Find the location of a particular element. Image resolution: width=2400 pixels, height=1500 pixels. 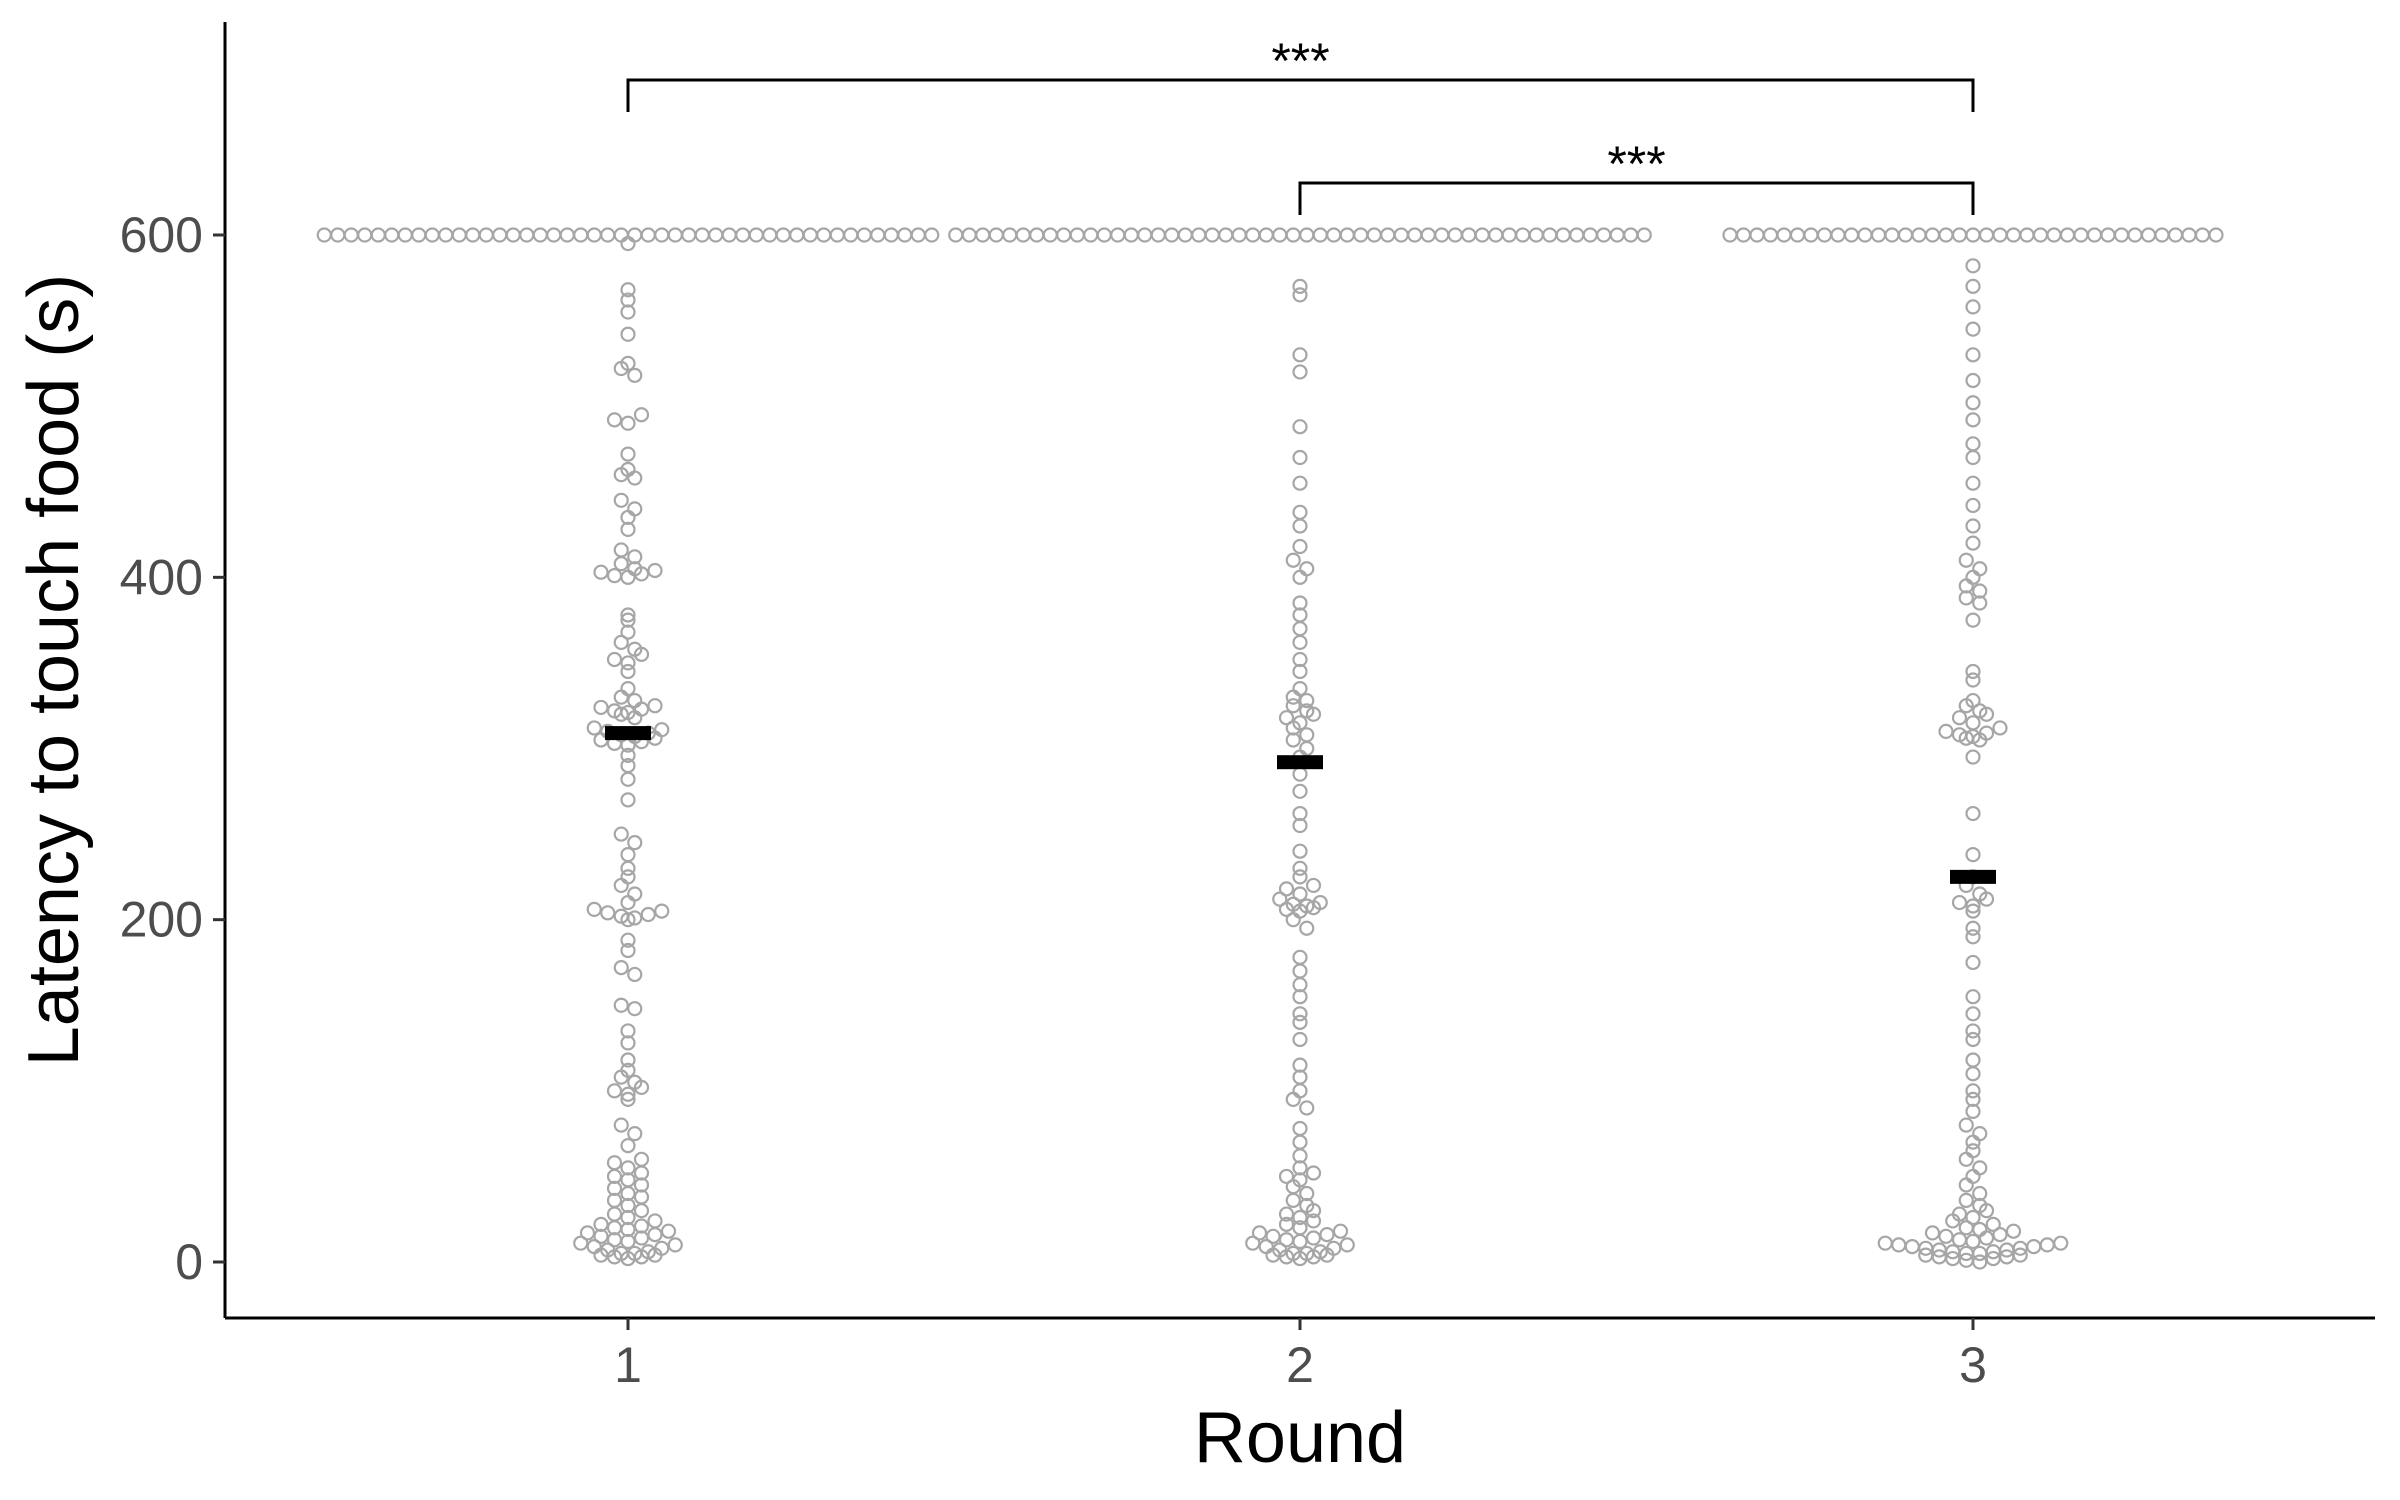

x-tick-label: 1 is located at coordinates (628, 1365).